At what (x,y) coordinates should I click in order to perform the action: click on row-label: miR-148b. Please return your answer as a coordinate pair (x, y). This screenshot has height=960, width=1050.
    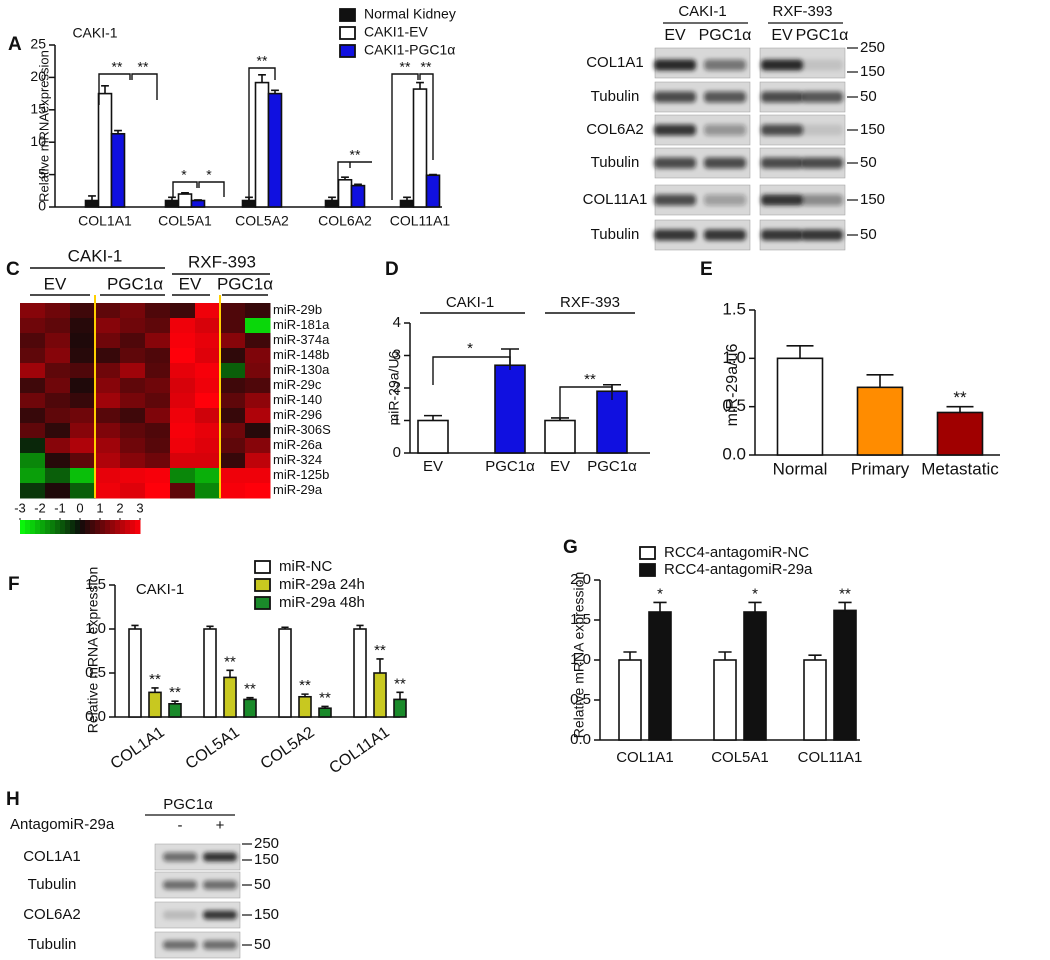
    Looking at the image, I should click on (301, 354).